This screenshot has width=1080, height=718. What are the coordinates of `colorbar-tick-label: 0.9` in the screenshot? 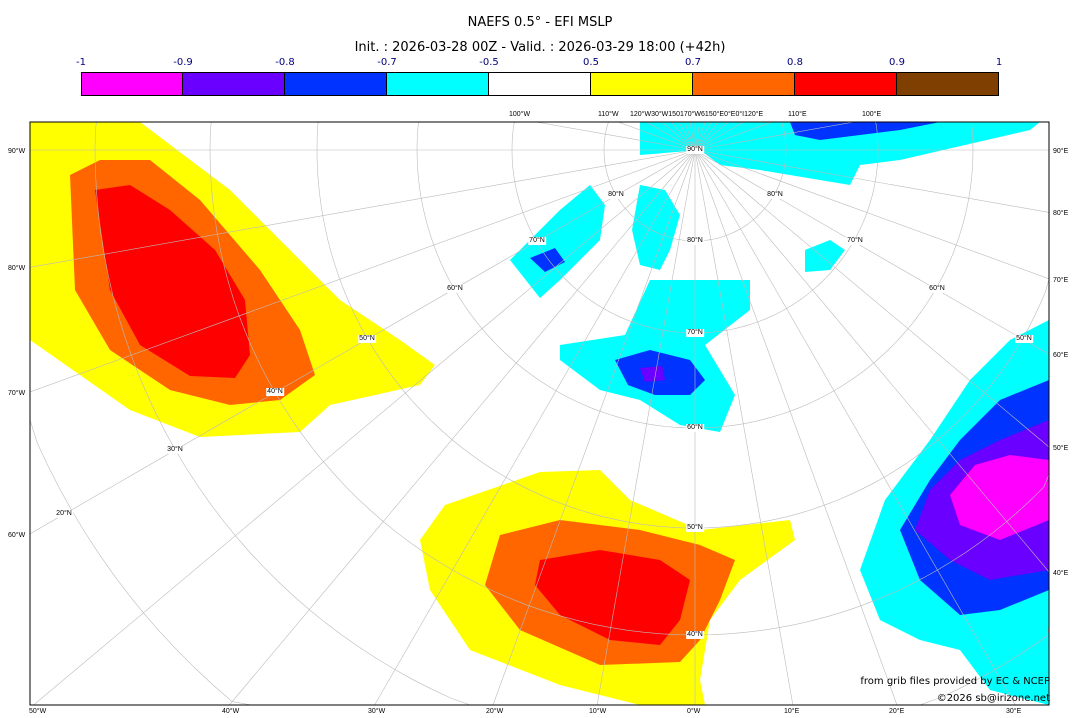 It's located at (897, 62).